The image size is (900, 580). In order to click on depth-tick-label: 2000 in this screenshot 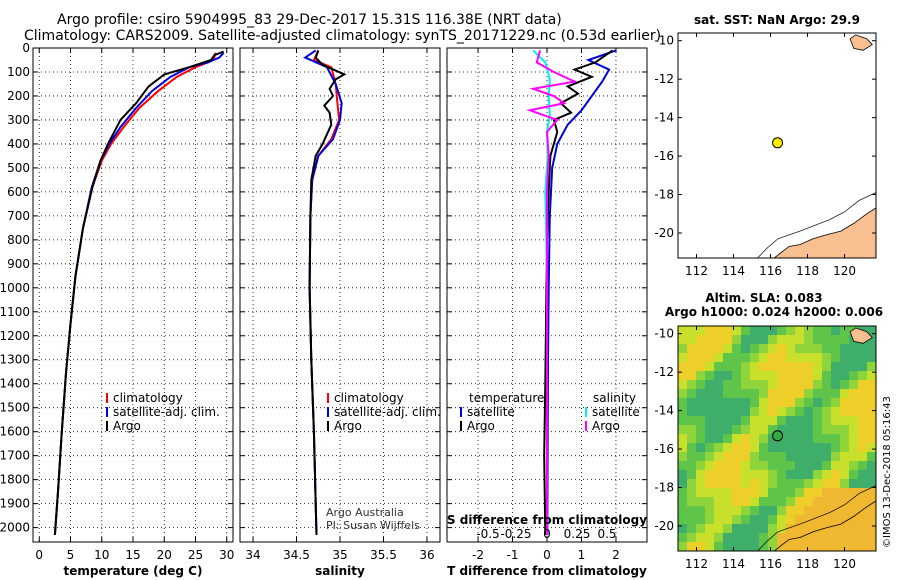, I will do `click(15, 528)`.